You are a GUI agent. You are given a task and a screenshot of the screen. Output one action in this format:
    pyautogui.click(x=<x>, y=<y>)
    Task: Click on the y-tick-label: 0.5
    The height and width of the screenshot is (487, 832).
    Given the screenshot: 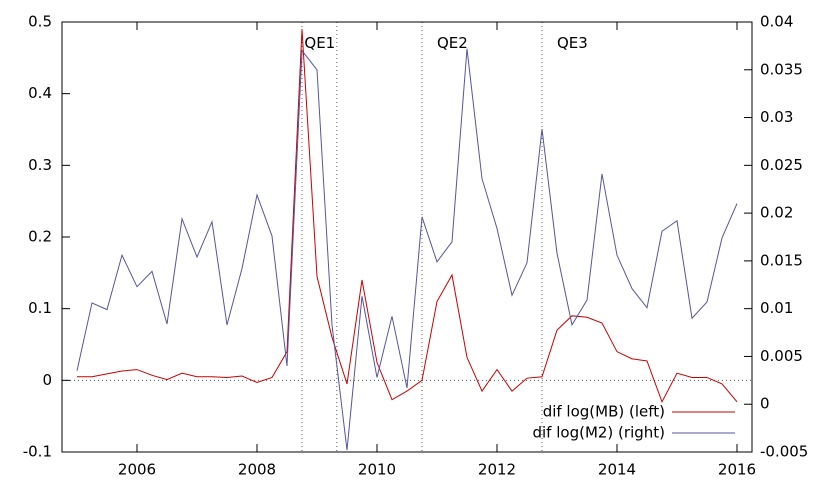 What is the action you would take?
    pyautogui.click(x=40, y=22)
    